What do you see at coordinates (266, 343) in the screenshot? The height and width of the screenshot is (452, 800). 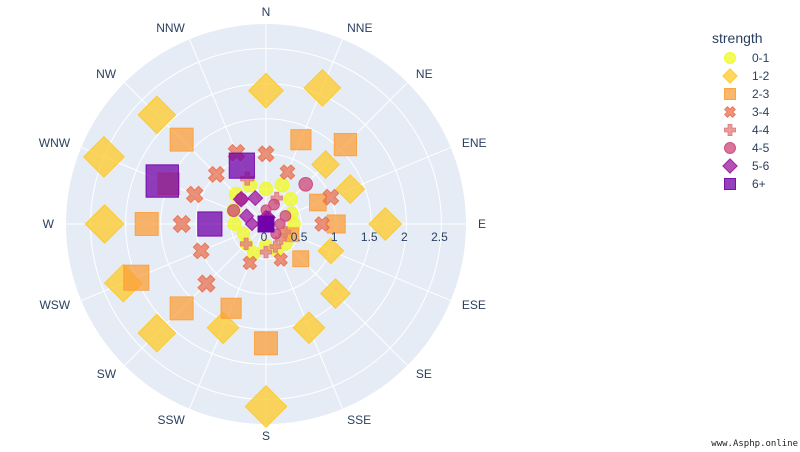 I see `data-point-2-3-s` at bounding box center [266, 343].